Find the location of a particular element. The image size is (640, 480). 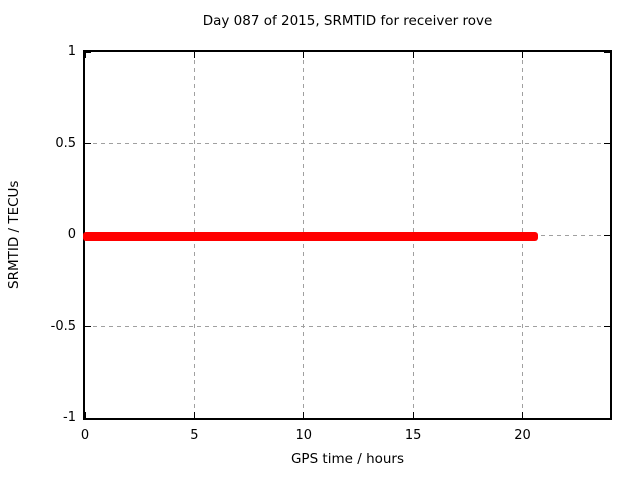

gridline-y--0.5 is located at coordinates (347, 326).